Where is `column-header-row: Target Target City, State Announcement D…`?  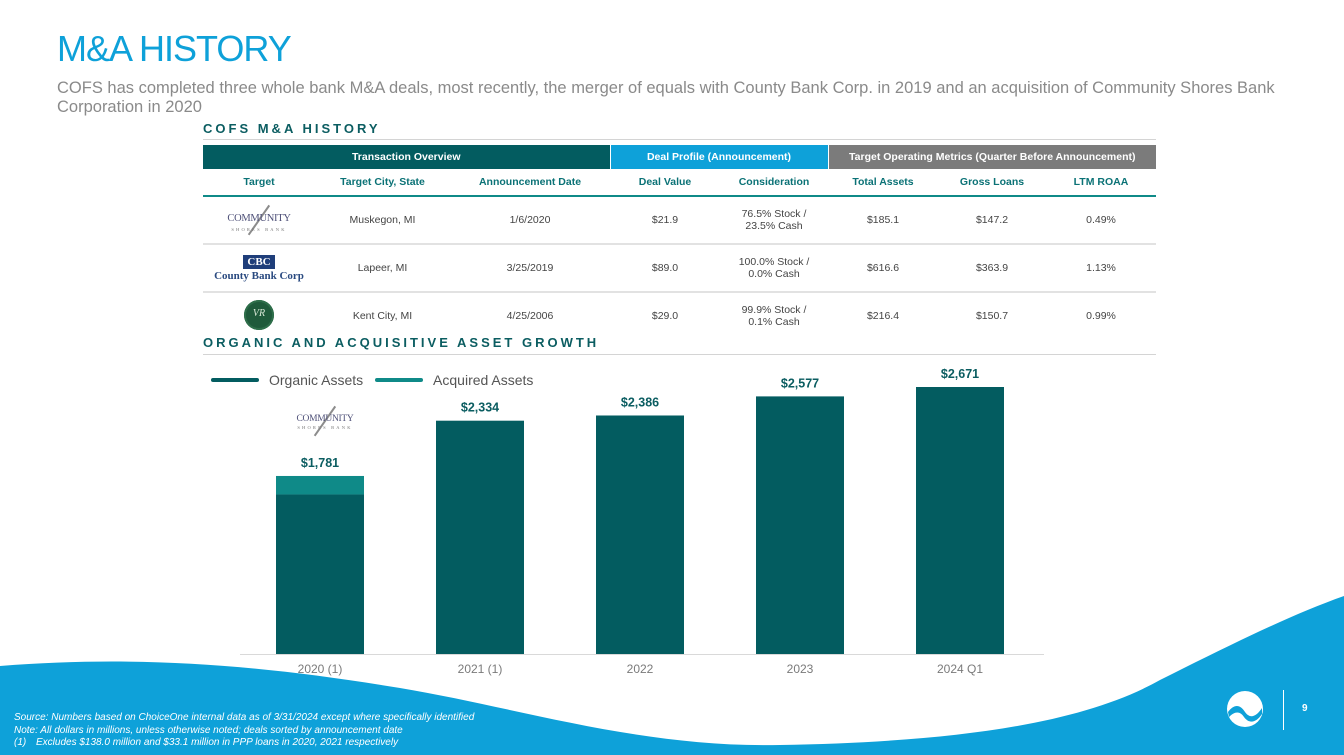 column-header-row: Target Target City, State Announcement D… is located at coordinates (679, 183).